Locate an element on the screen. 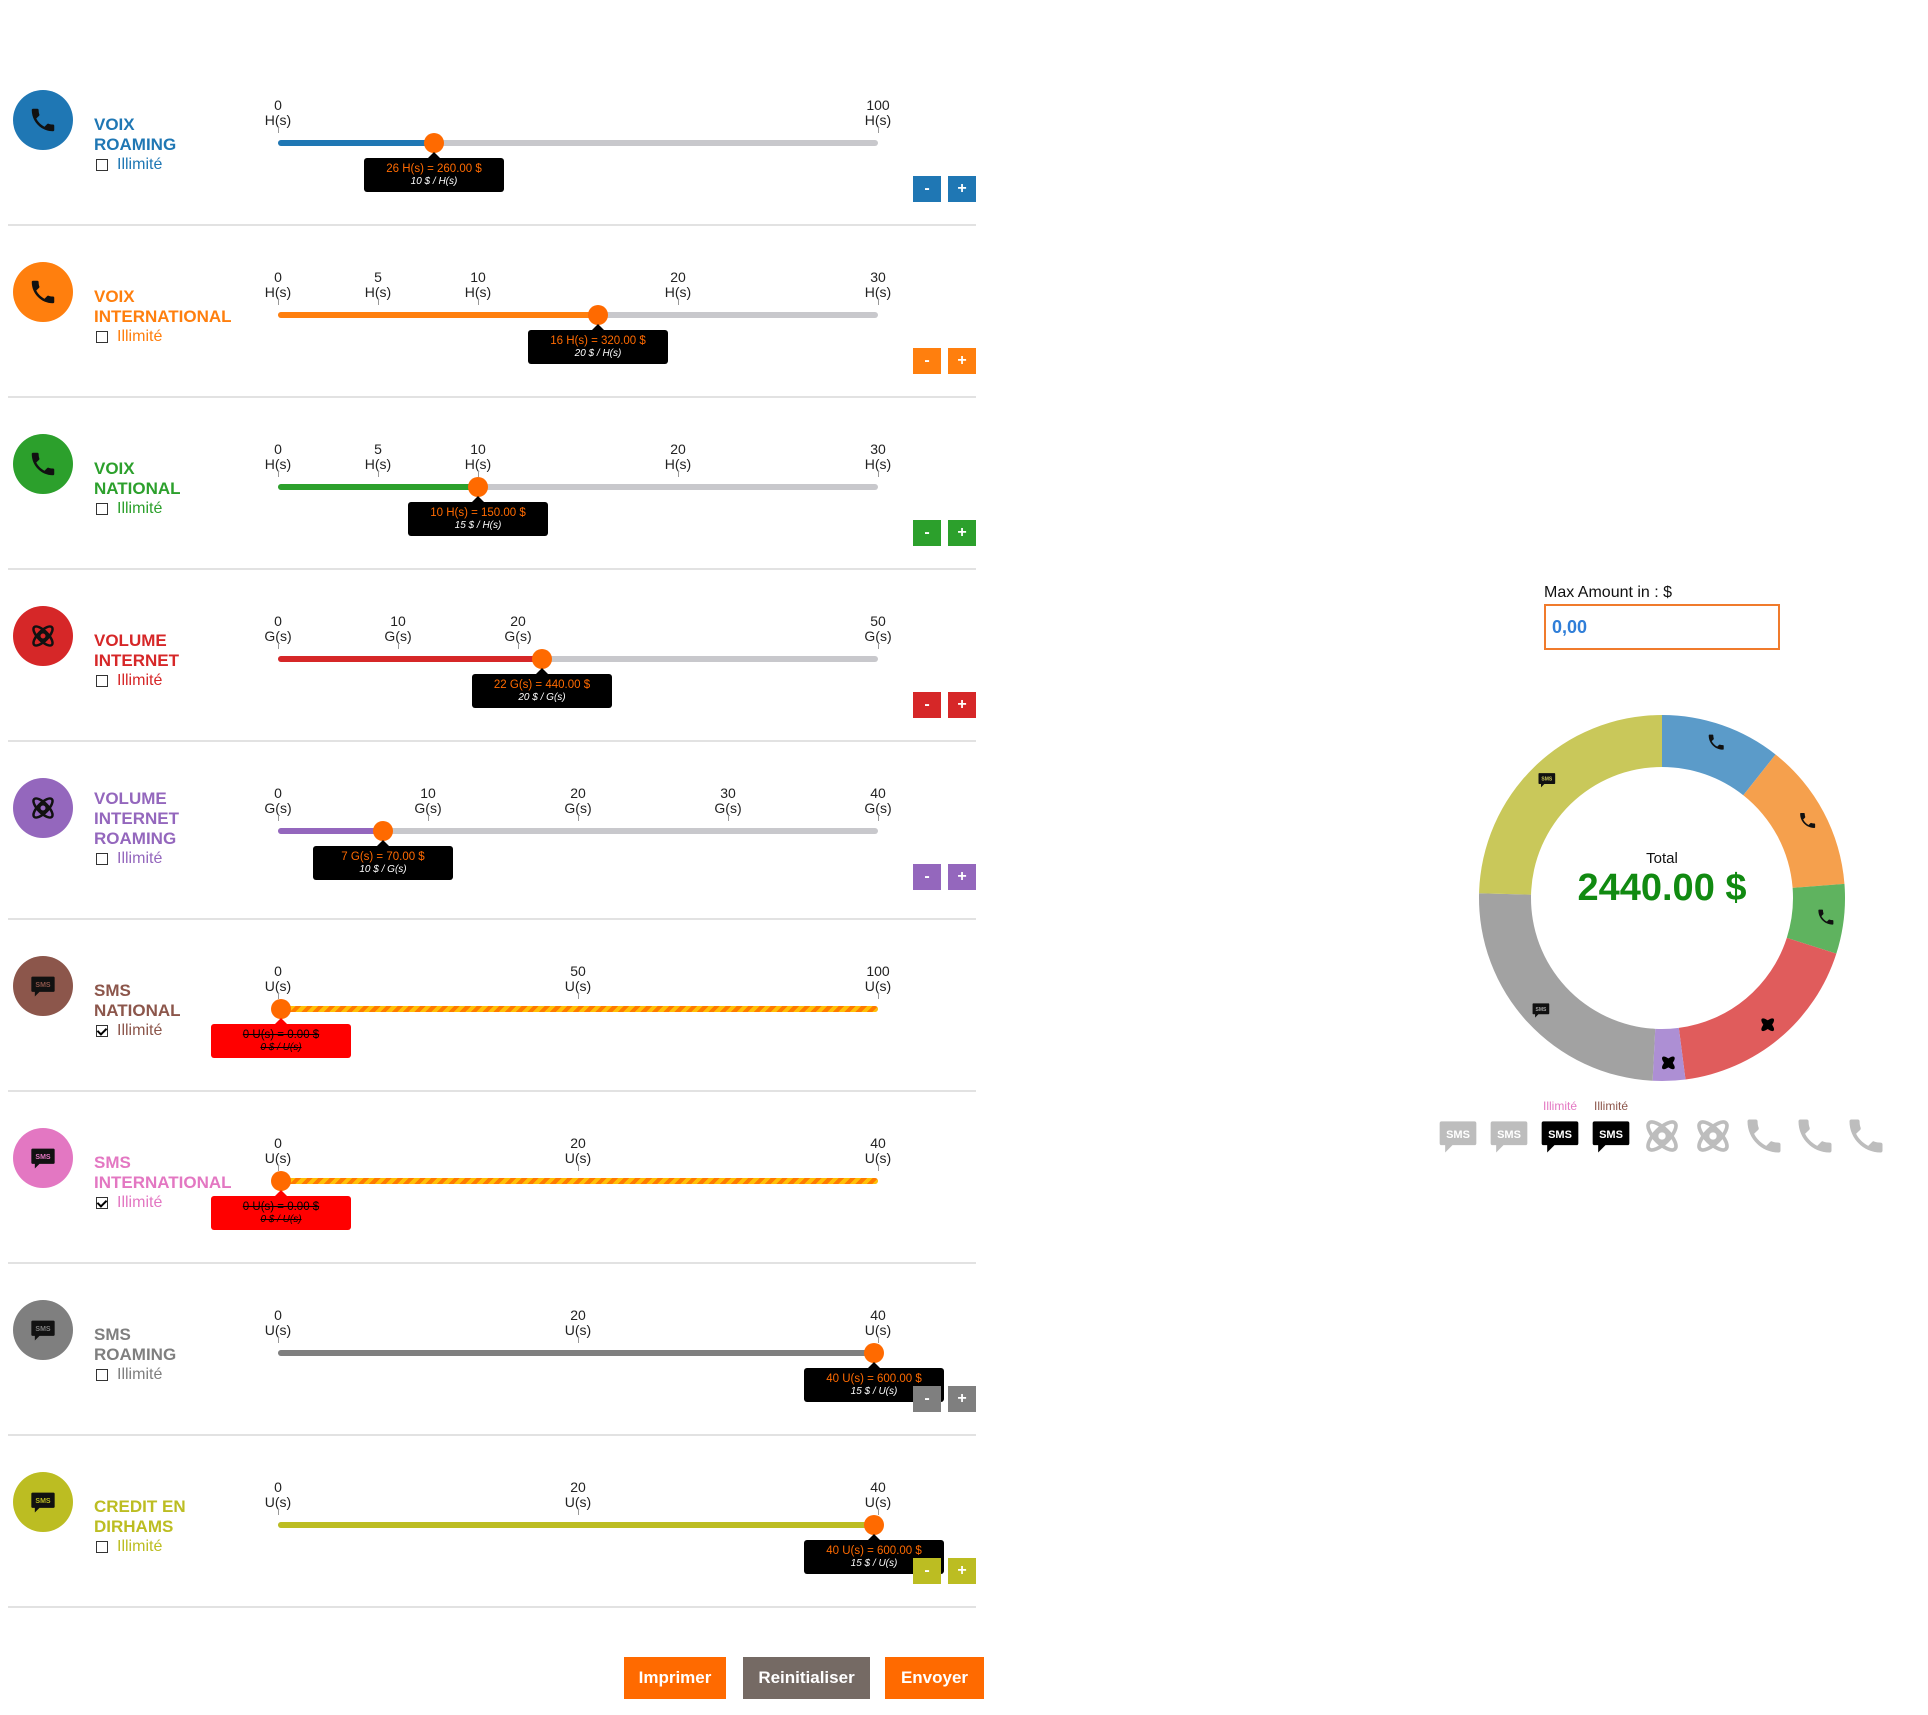 The width and height of the screenshot is (1928, 1715). tick-value: 5 is located at coordinates (378, 449).